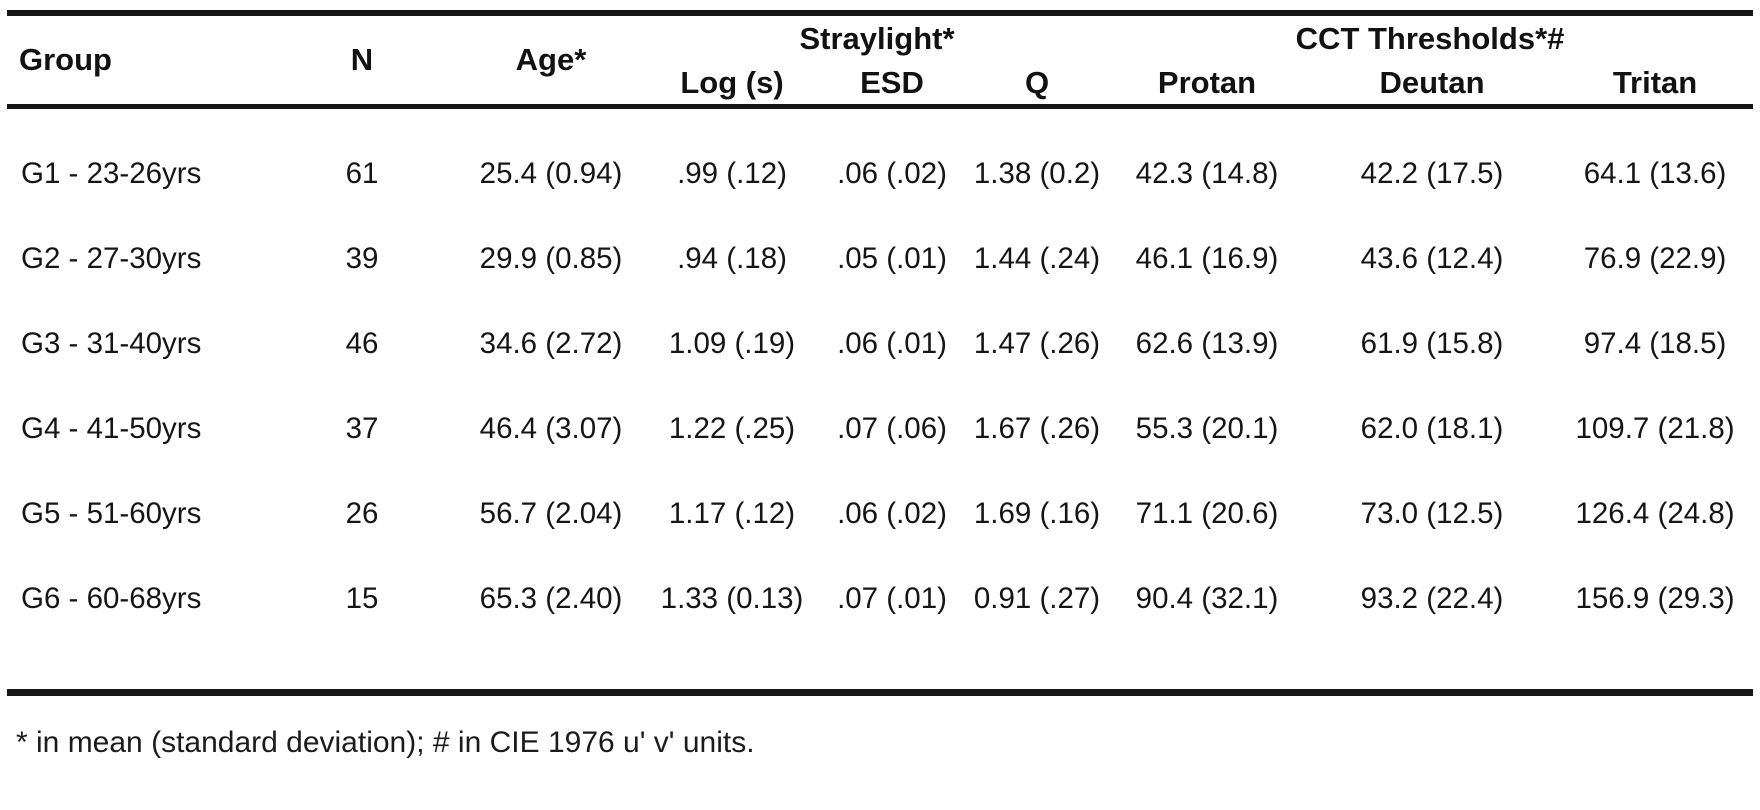  What do you see at coordinates (732, 513) in the screenshot?
I see `cell-log-s: 1.17 (.12)` at bounding box center [732, 513].